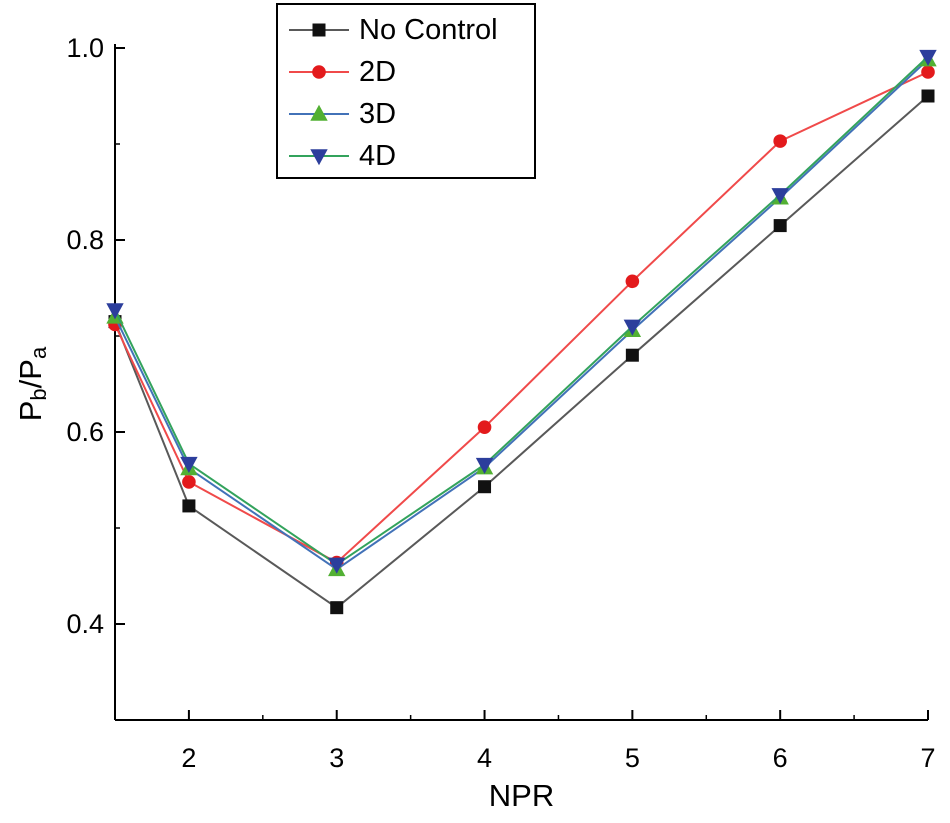  What do you see at coordinates (188, 758) in the screenshot?
I see `x-tick-label: 2` at bounding box center [188, 758].